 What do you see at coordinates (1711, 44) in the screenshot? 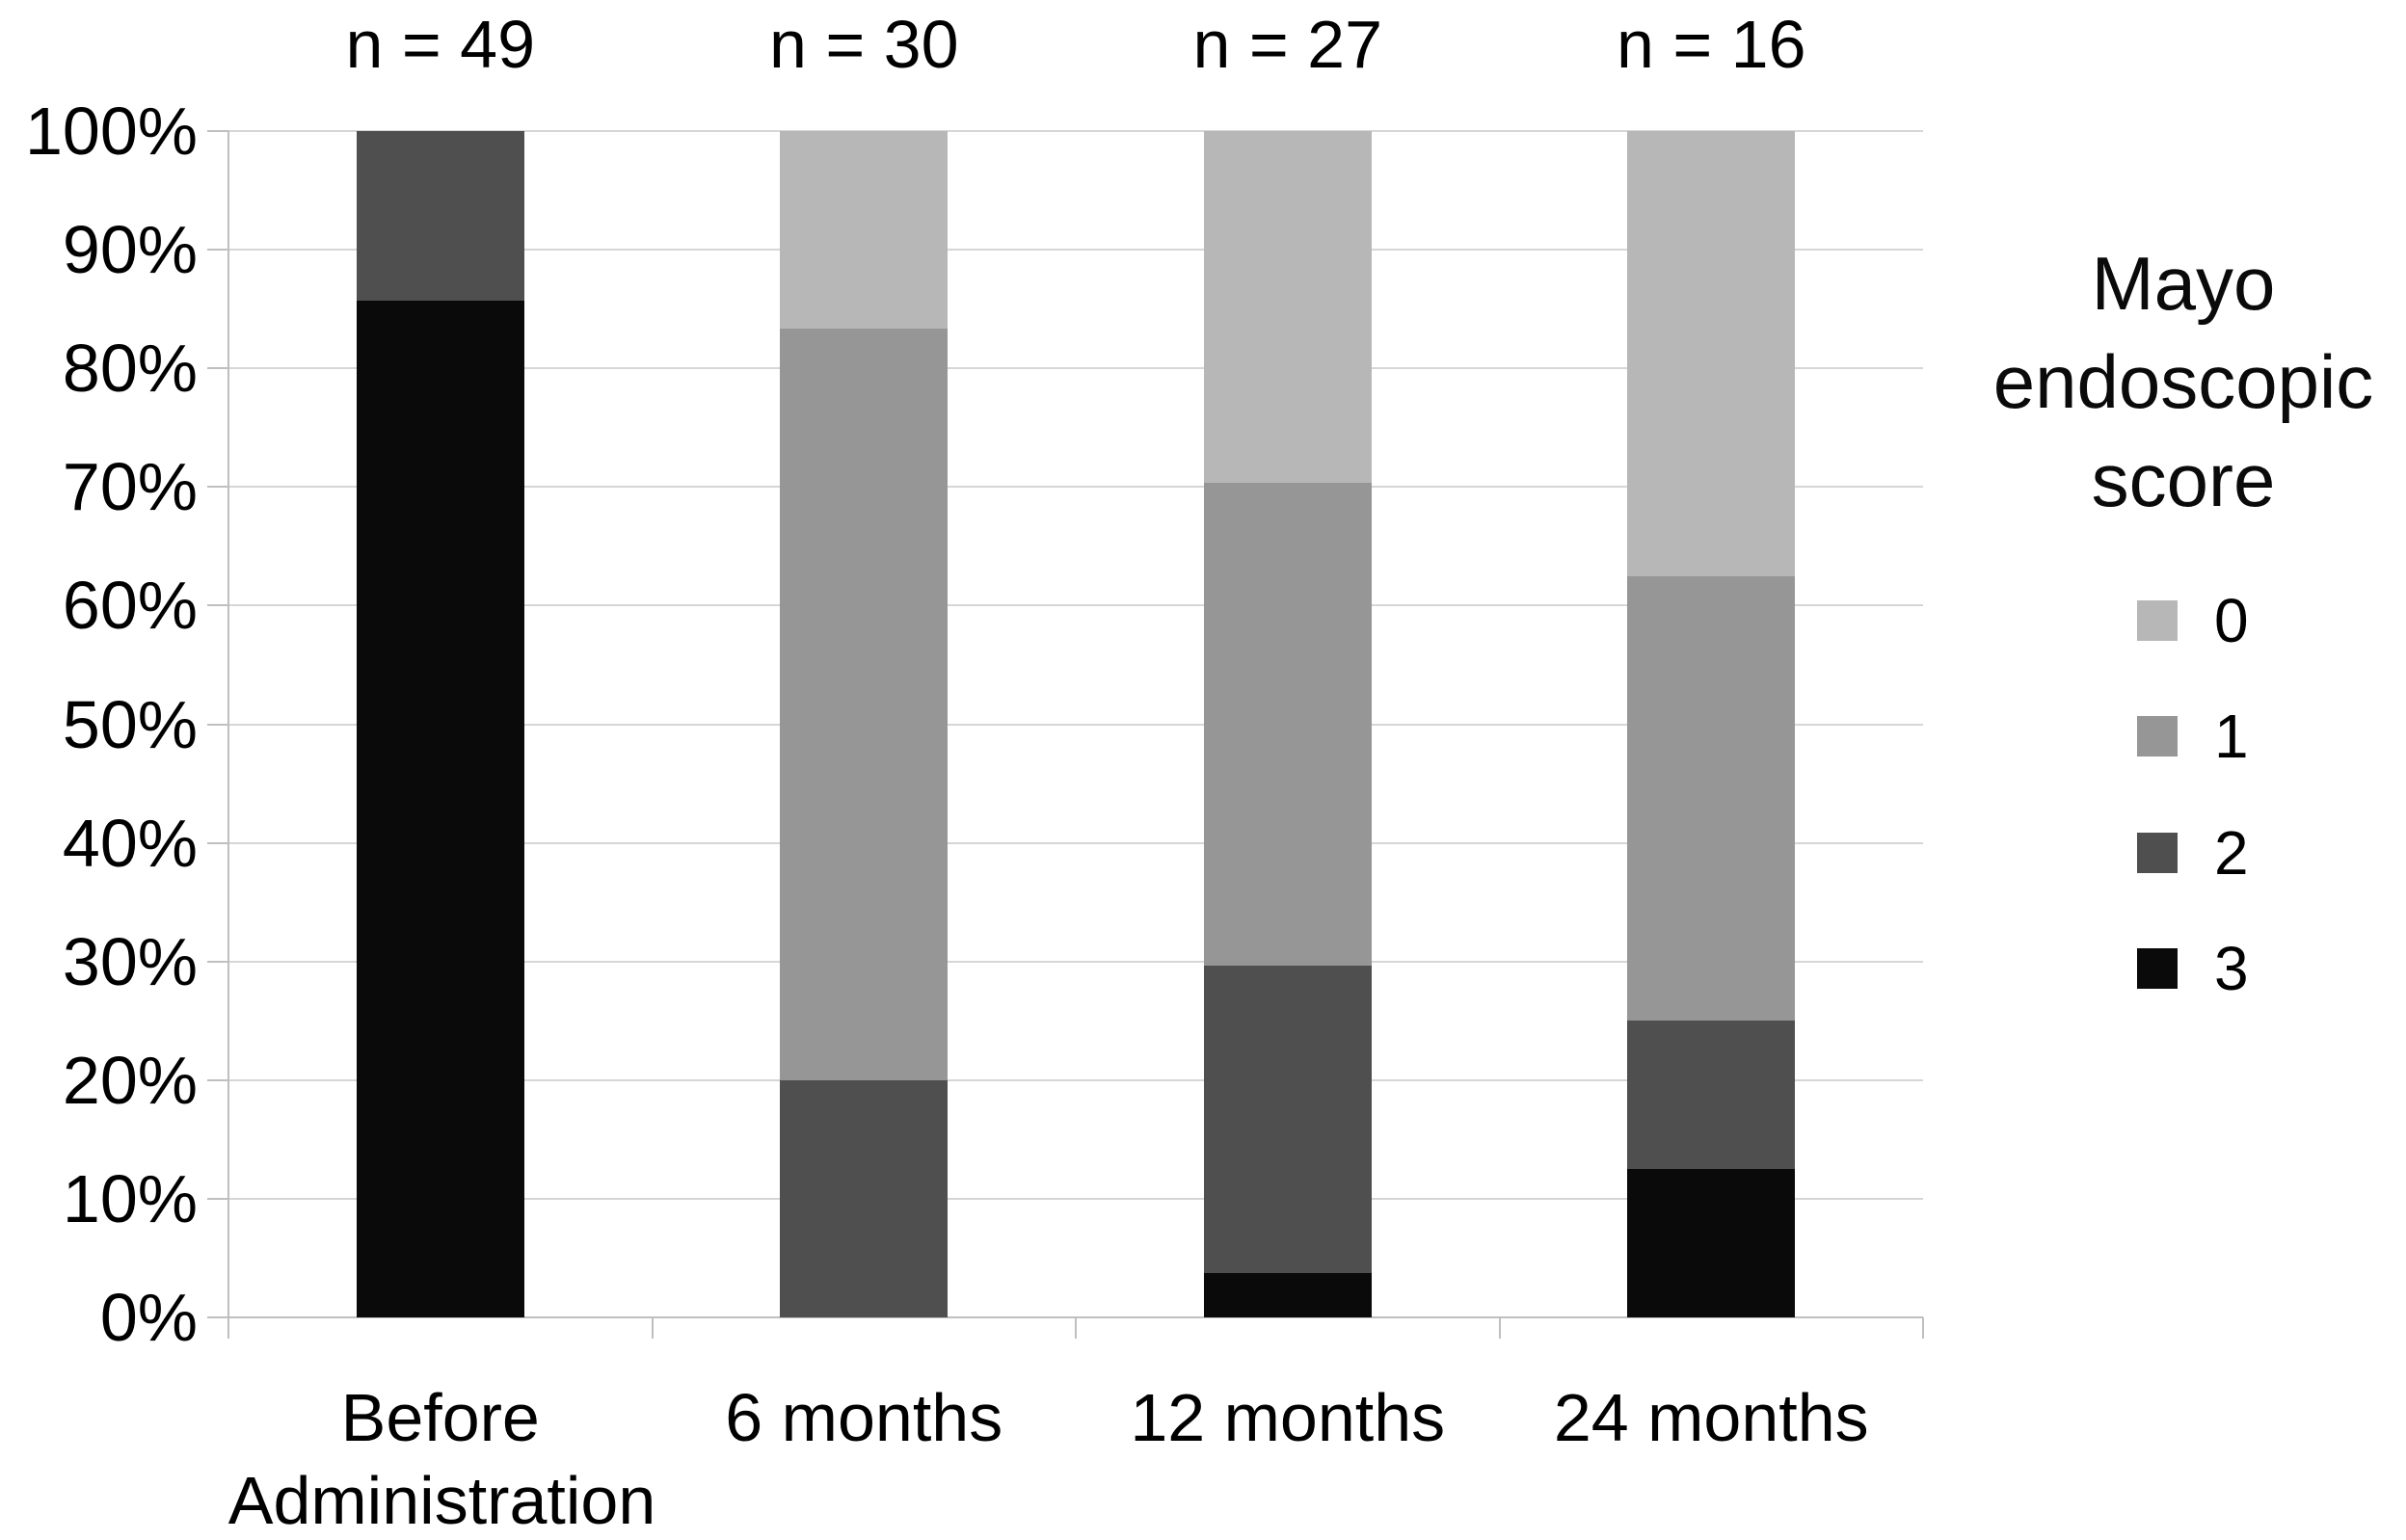
I see `n-label: n = 16` at bounding box center [1711, 44].